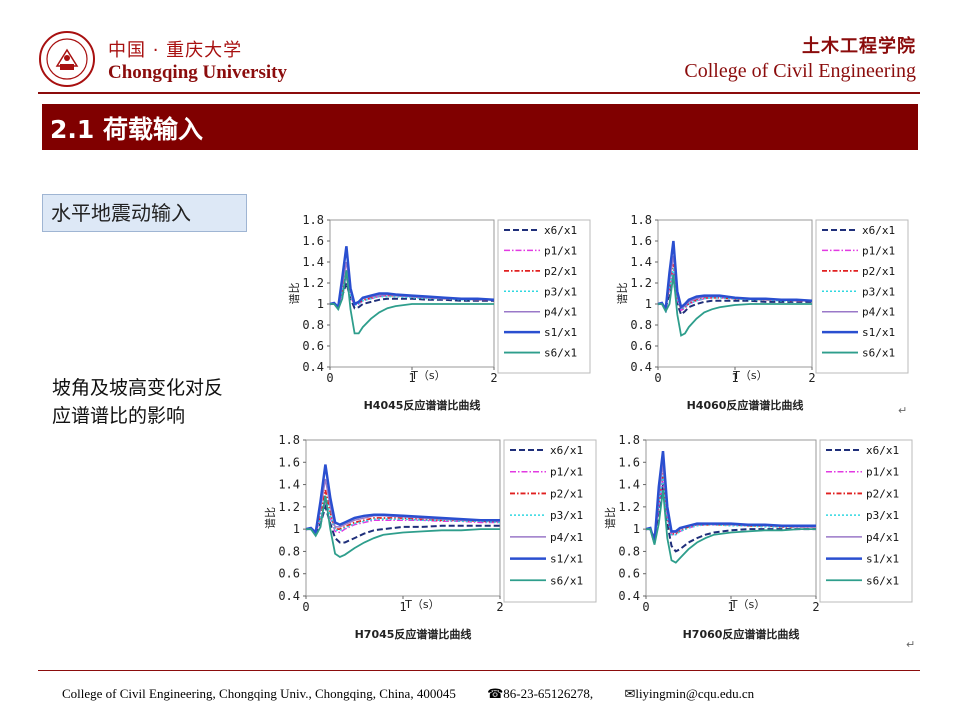  What do you see at coordinates (800, 71) in the screenshot?
I see `college-name-en: College of Civil Engineering` at bounding box center [800, 71].